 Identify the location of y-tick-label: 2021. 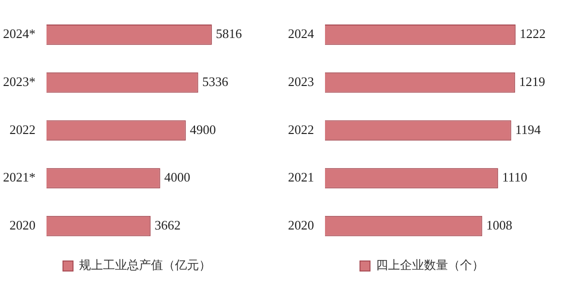
(301, 177).